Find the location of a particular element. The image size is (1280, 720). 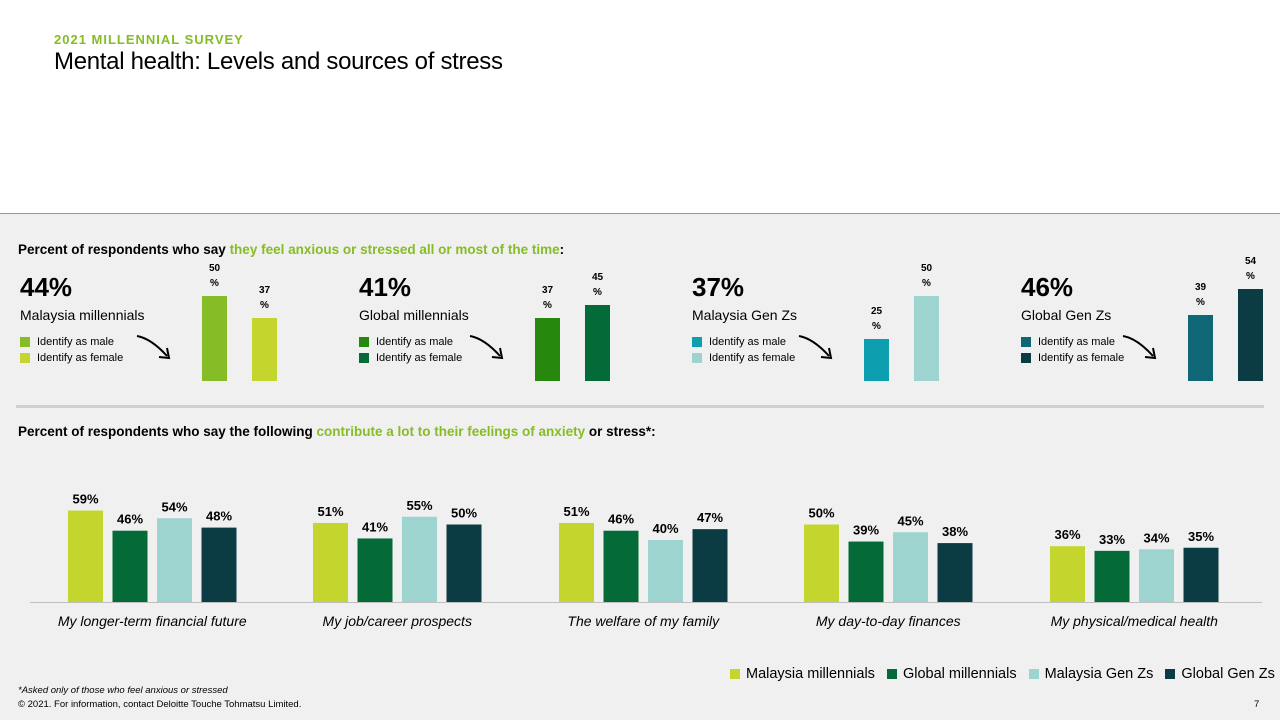

category-label: My longer-term financial future is located at coordinates (152, 621).